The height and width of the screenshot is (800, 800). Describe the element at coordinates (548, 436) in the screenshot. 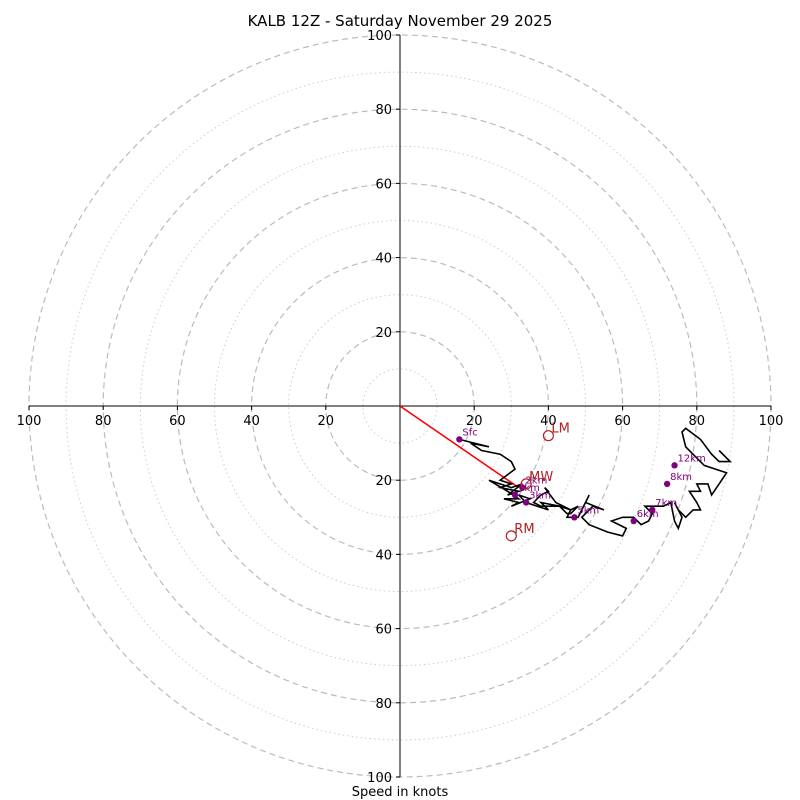

I see `motion-marker-LM` at that location.